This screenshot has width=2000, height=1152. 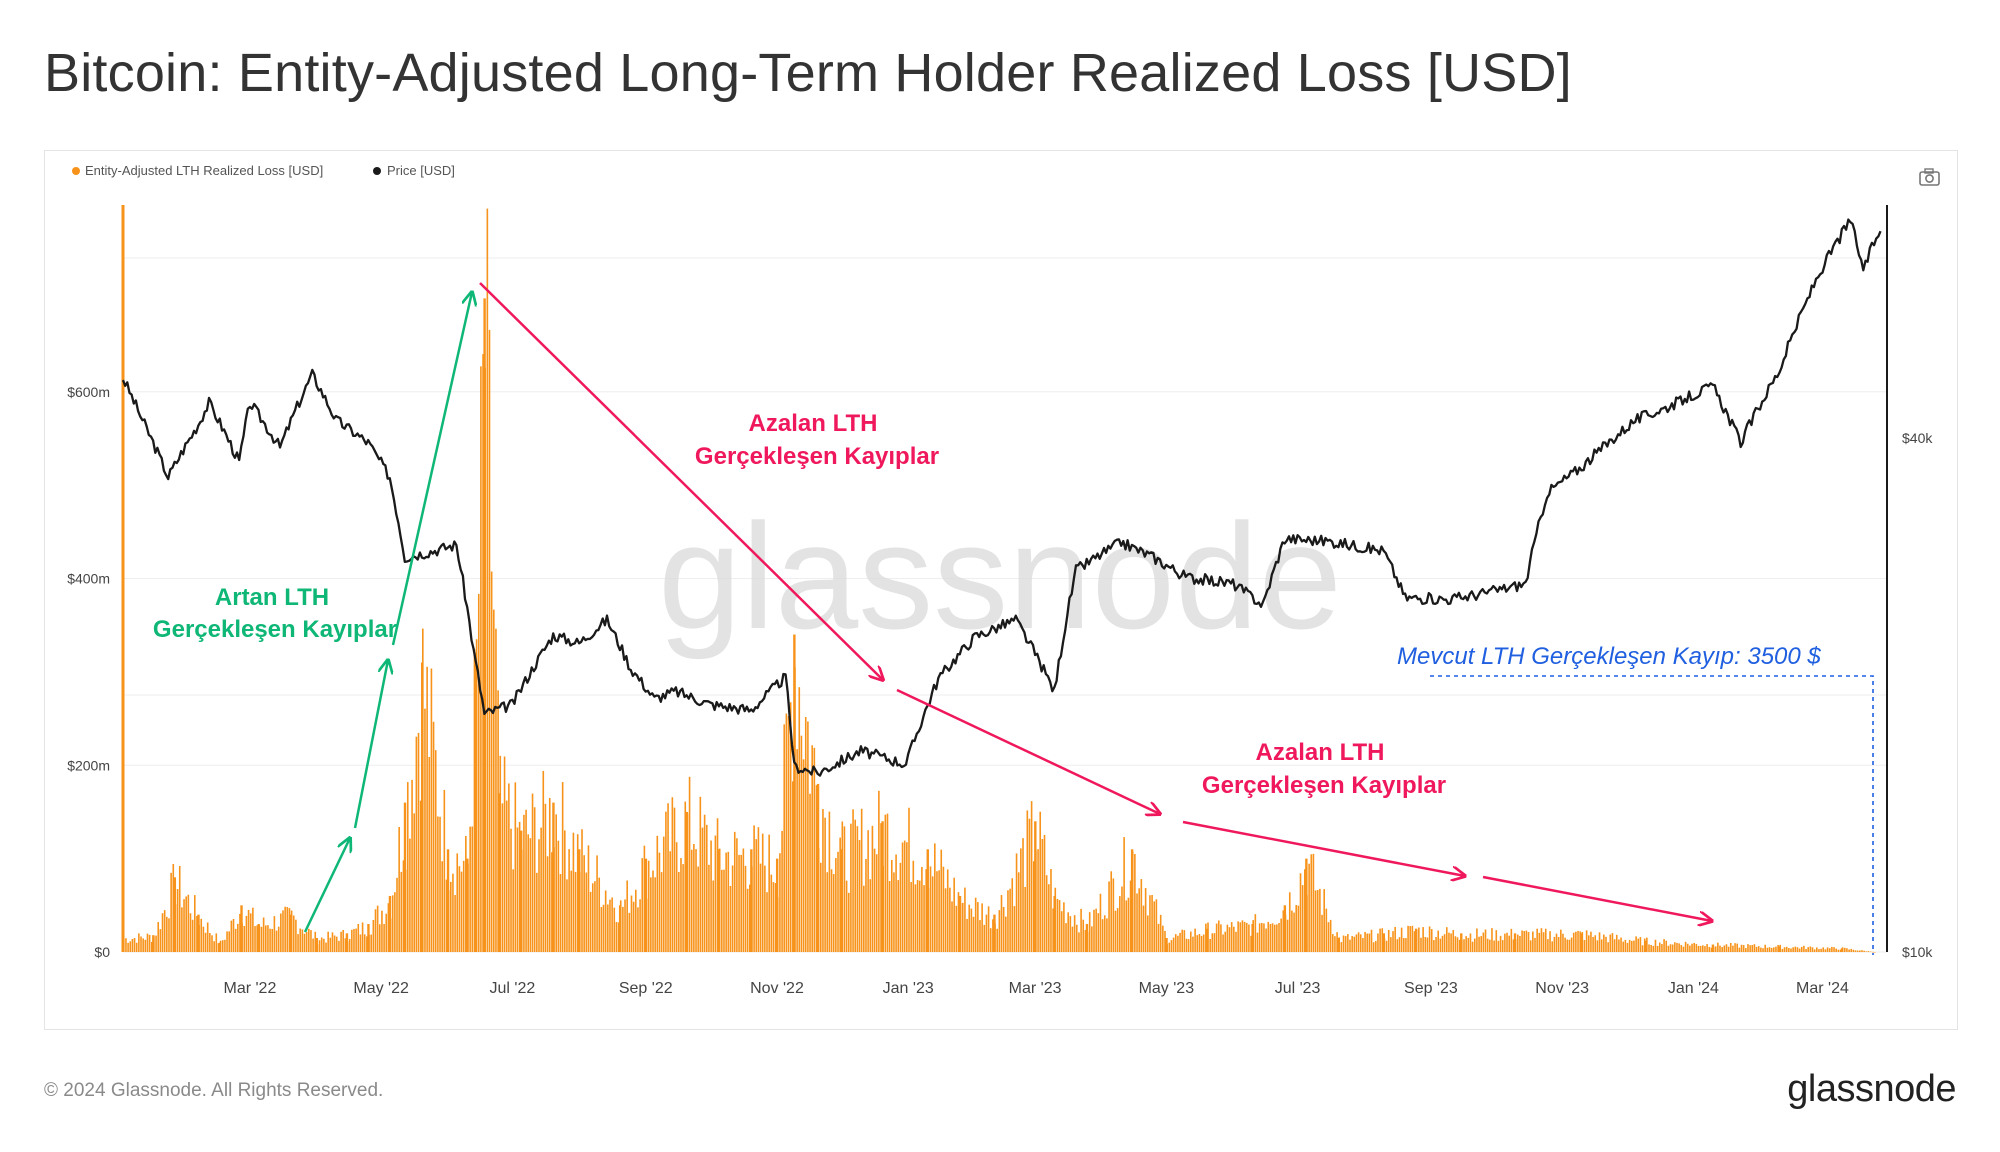 I want to click on camera-icon, so click(x=1929, y=177).